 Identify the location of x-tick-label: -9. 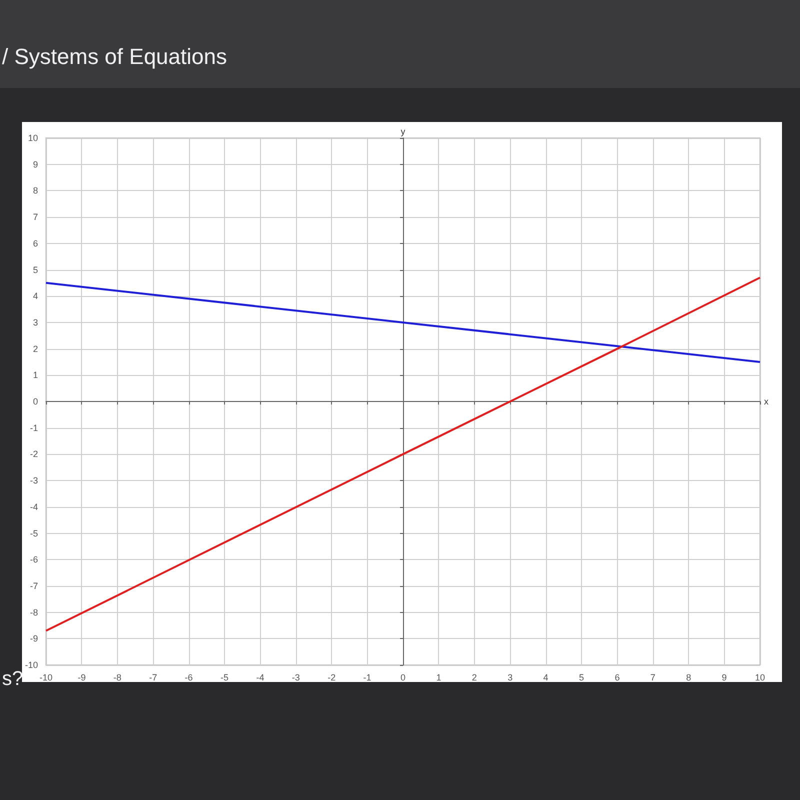
(82, 677).